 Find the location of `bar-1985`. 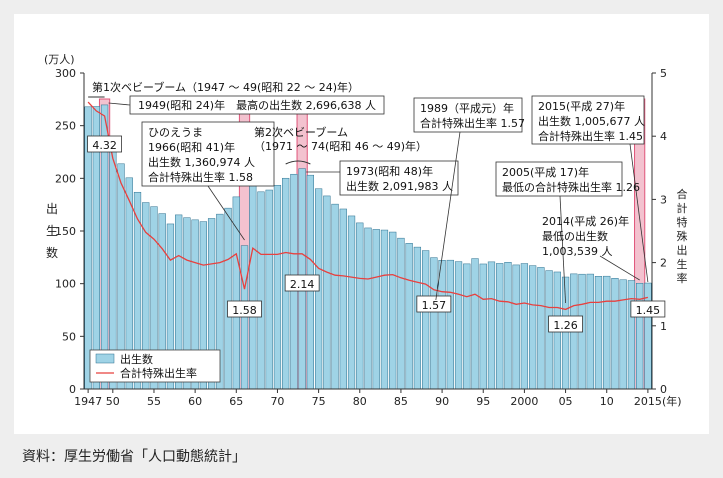

bar-1985 is located at coordinates (401, 313).